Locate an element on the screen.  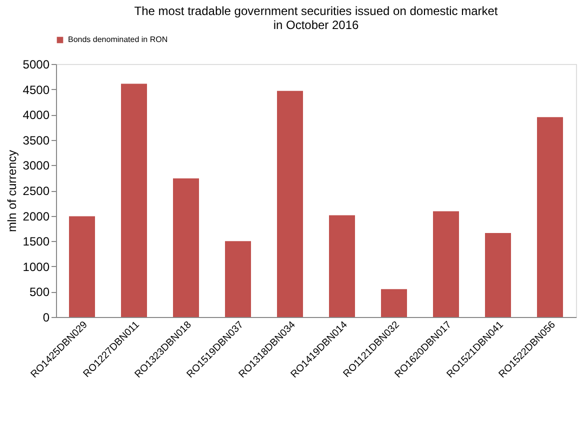
chart-title: The most tradable government securities issued on domestic market in October 2016 is located at coordinates (316, 18).